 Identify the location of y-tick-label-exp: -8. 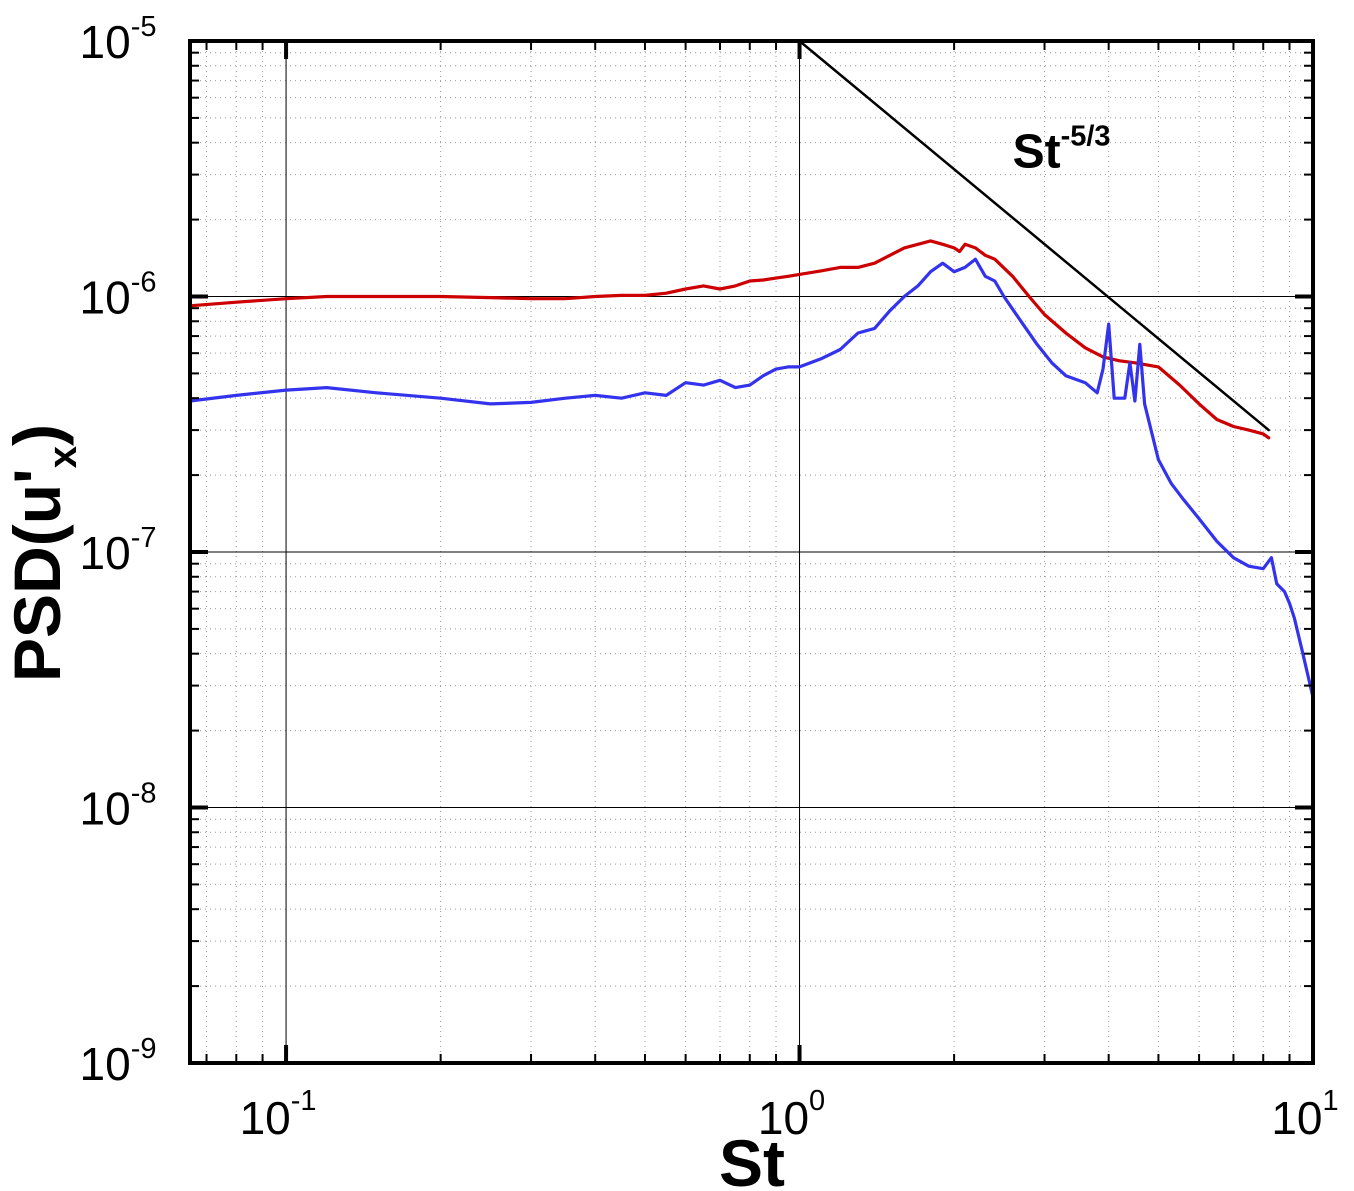
(144, 794).